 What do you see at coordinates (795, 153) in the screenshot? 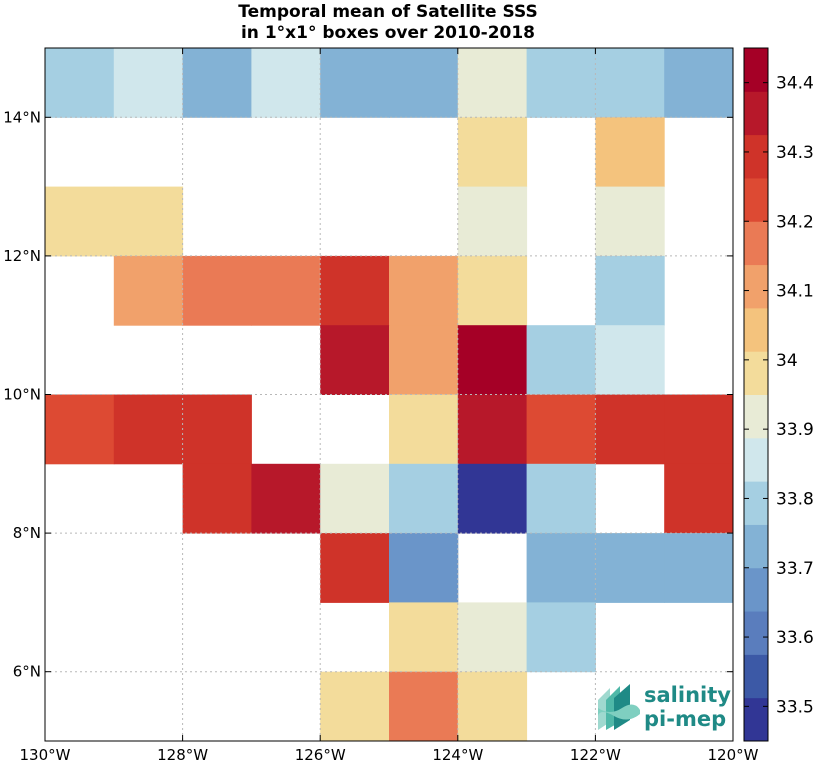
I see `colorbar-tick-label: 34.3` at bounding box center [795, 153].